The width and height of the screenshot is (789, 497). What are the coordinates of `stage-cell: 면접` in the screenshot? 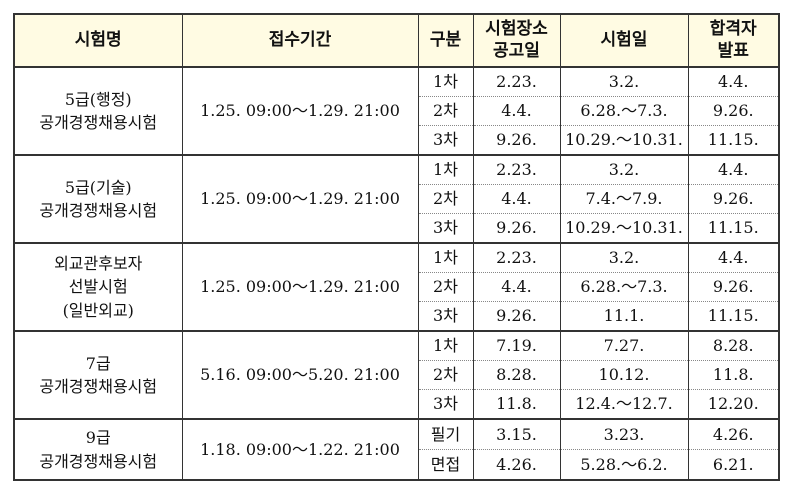 It's located at (445, 465).